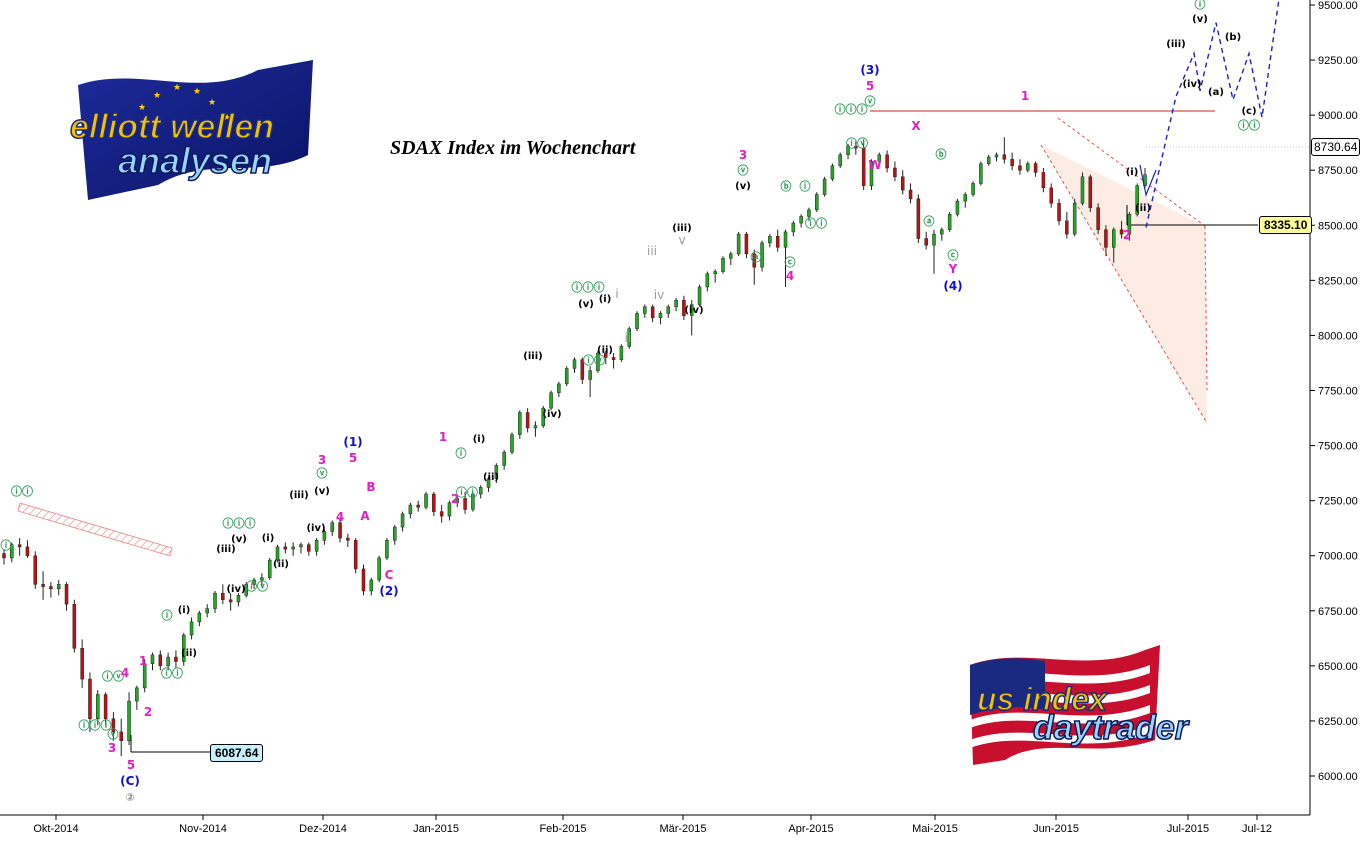 This screenshot has height=844, width=1365. Describe the element at coordinates (953, 269) in the screenshot. I see `wave-label: Y` at that location.